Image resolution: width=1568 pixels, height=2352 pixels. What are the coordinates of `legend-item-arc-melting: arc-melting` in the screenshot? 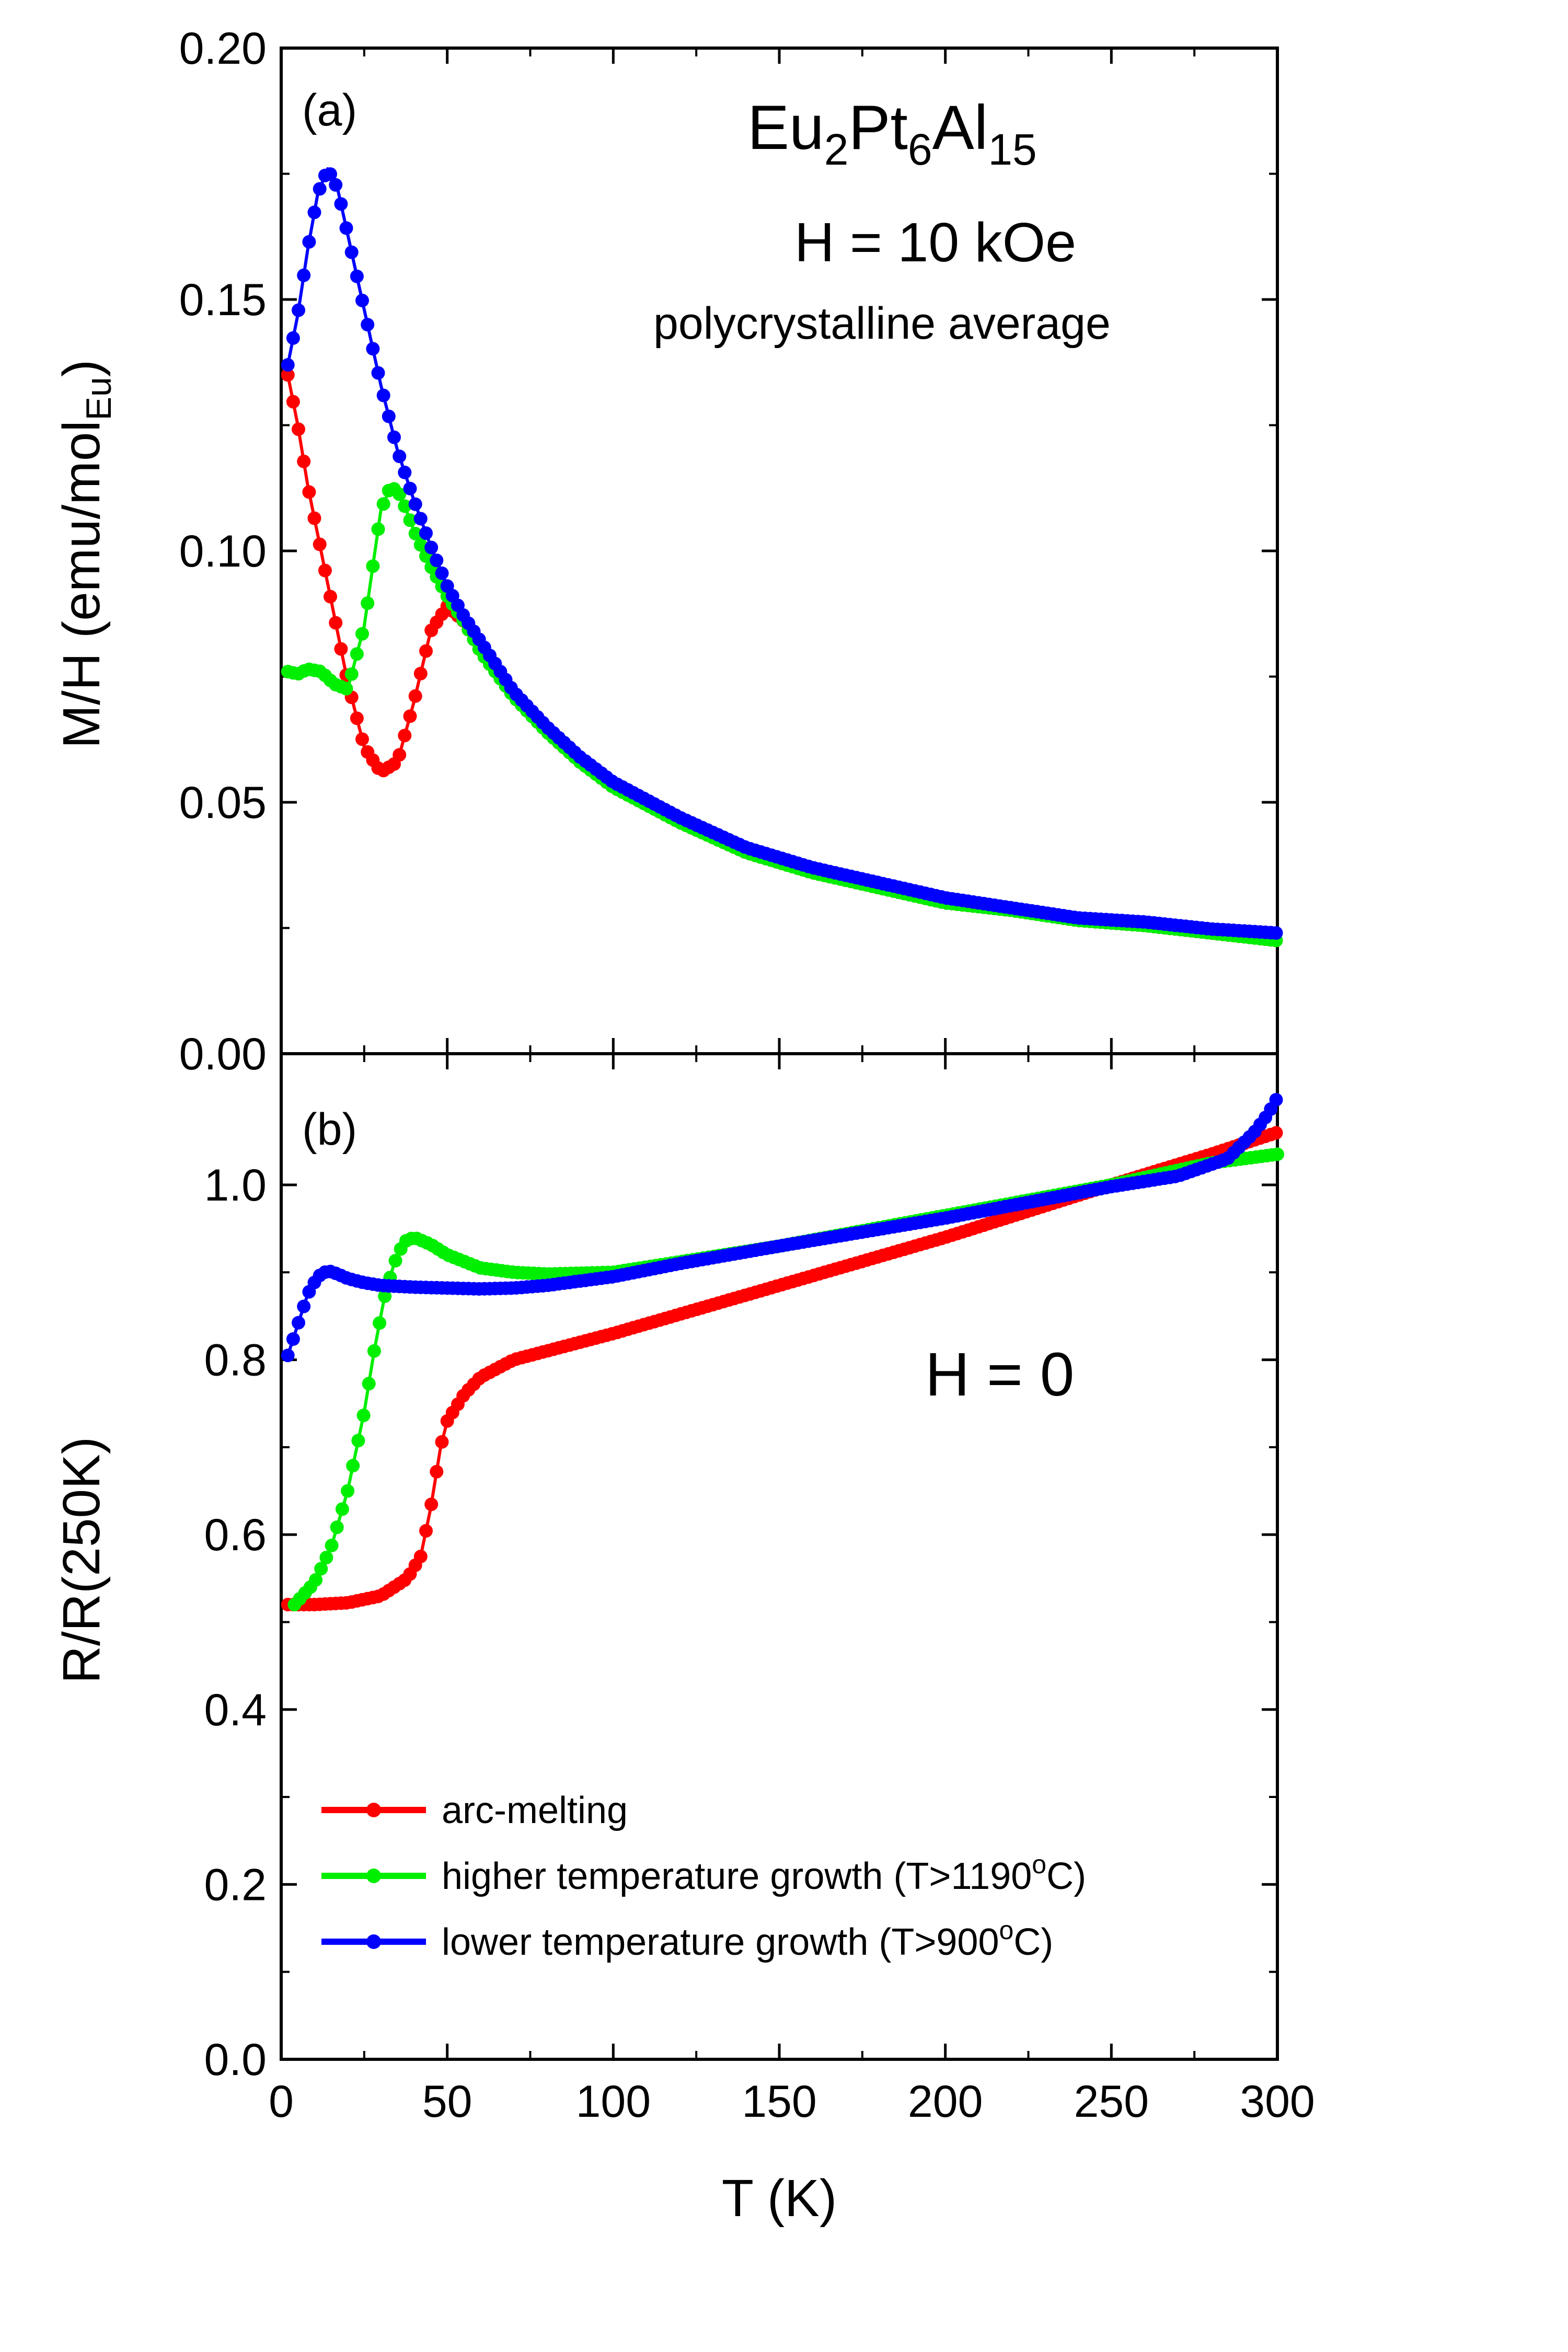 It's located at (474, 1810).